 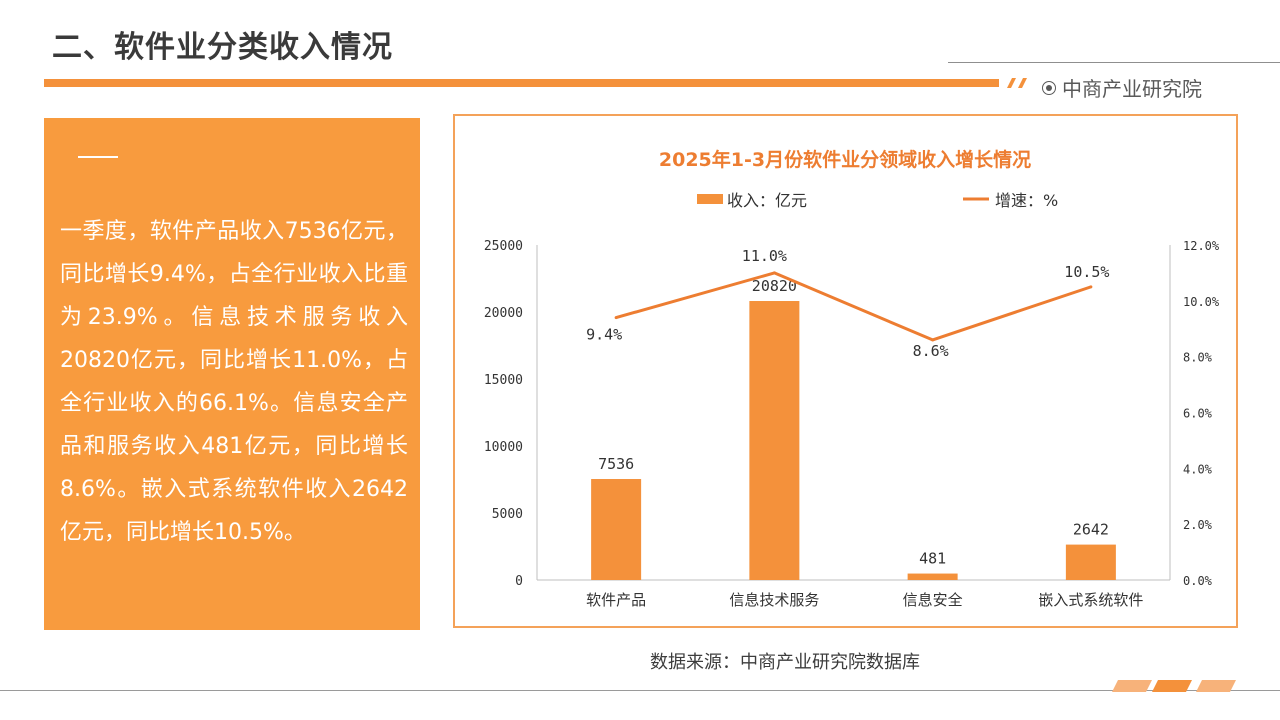 What do you see at coordinates (845, 159) in the screenshot?
I see `chart-title: 2025年1-3月份软件业分领域收入增长情况` at bounding box center [845, 159].